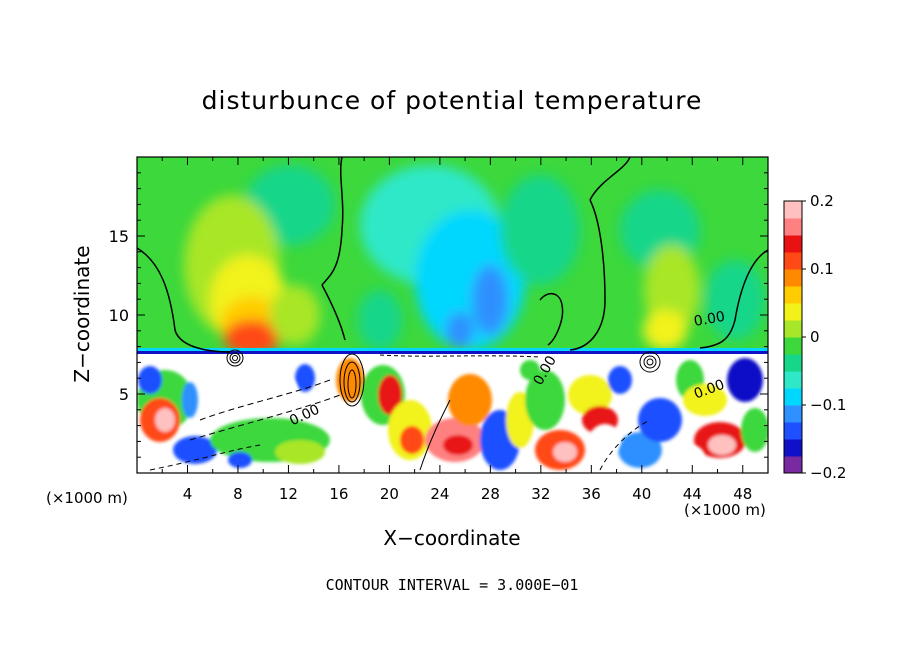 The height and width of the screenshot is (654, 904). What do you see at coordinates (641, 494) in the screenshot?
I see `x-tick-label: 40` at bounding box center [641, 494].